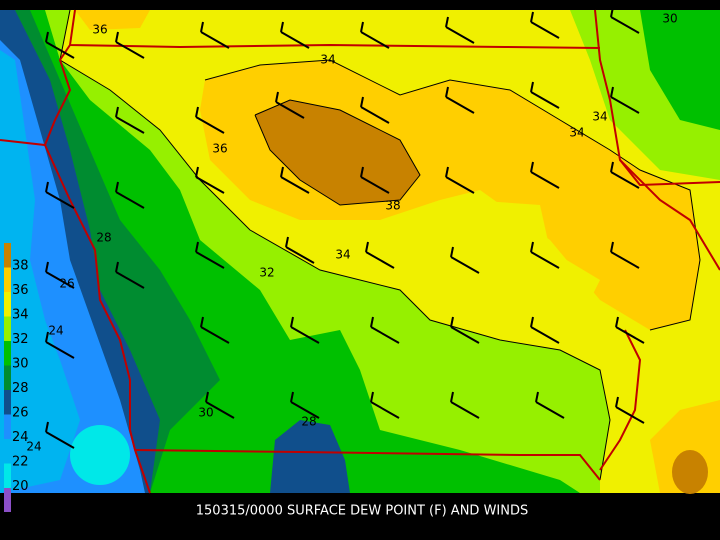 This screenshot has height=540, width=720. What do you see at coordinates (392, 206) in the screenshot?
I see `contour-label: 38` at bounding box center [392, 206].